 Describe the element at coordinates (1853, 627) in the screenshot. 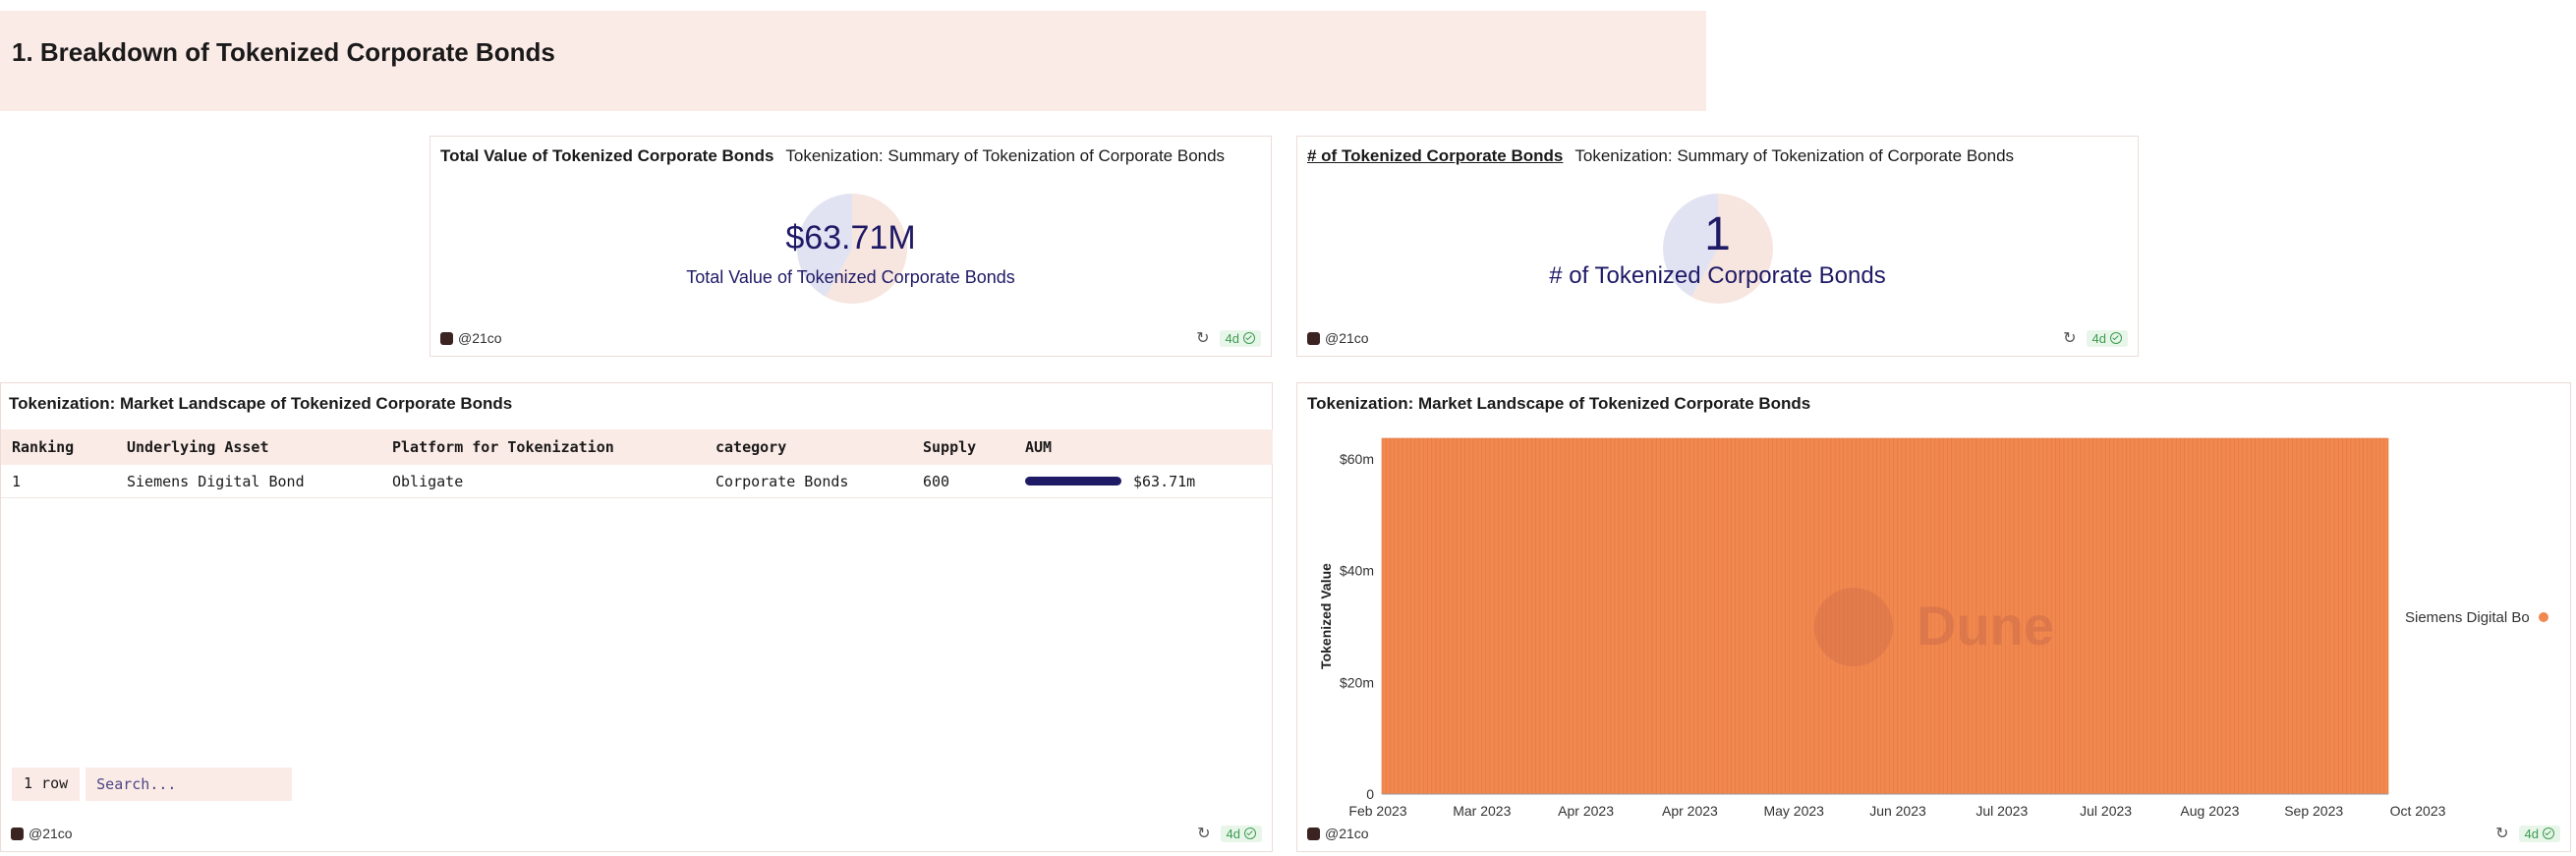

I see `watermark-logo-icon` at that location.